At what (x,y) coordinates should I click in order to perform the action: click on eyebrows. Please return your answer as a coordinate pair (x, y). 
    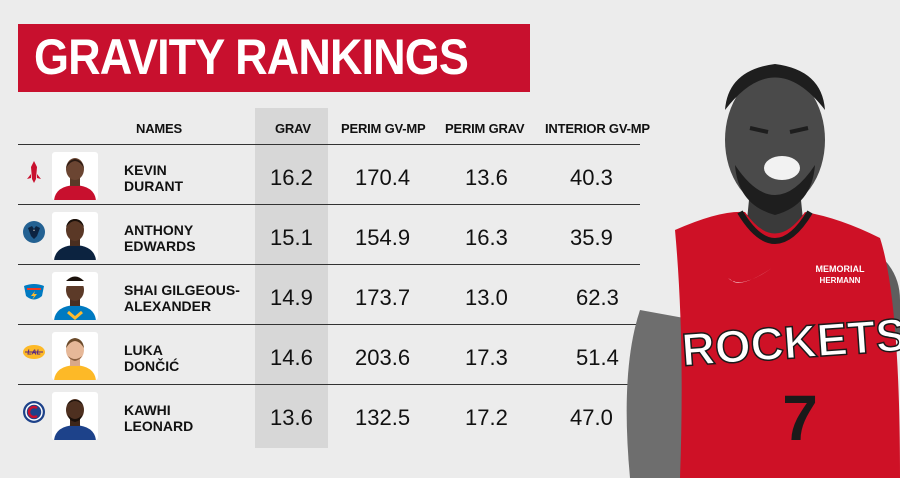
    Looking at the image, I should click on (779, 130).